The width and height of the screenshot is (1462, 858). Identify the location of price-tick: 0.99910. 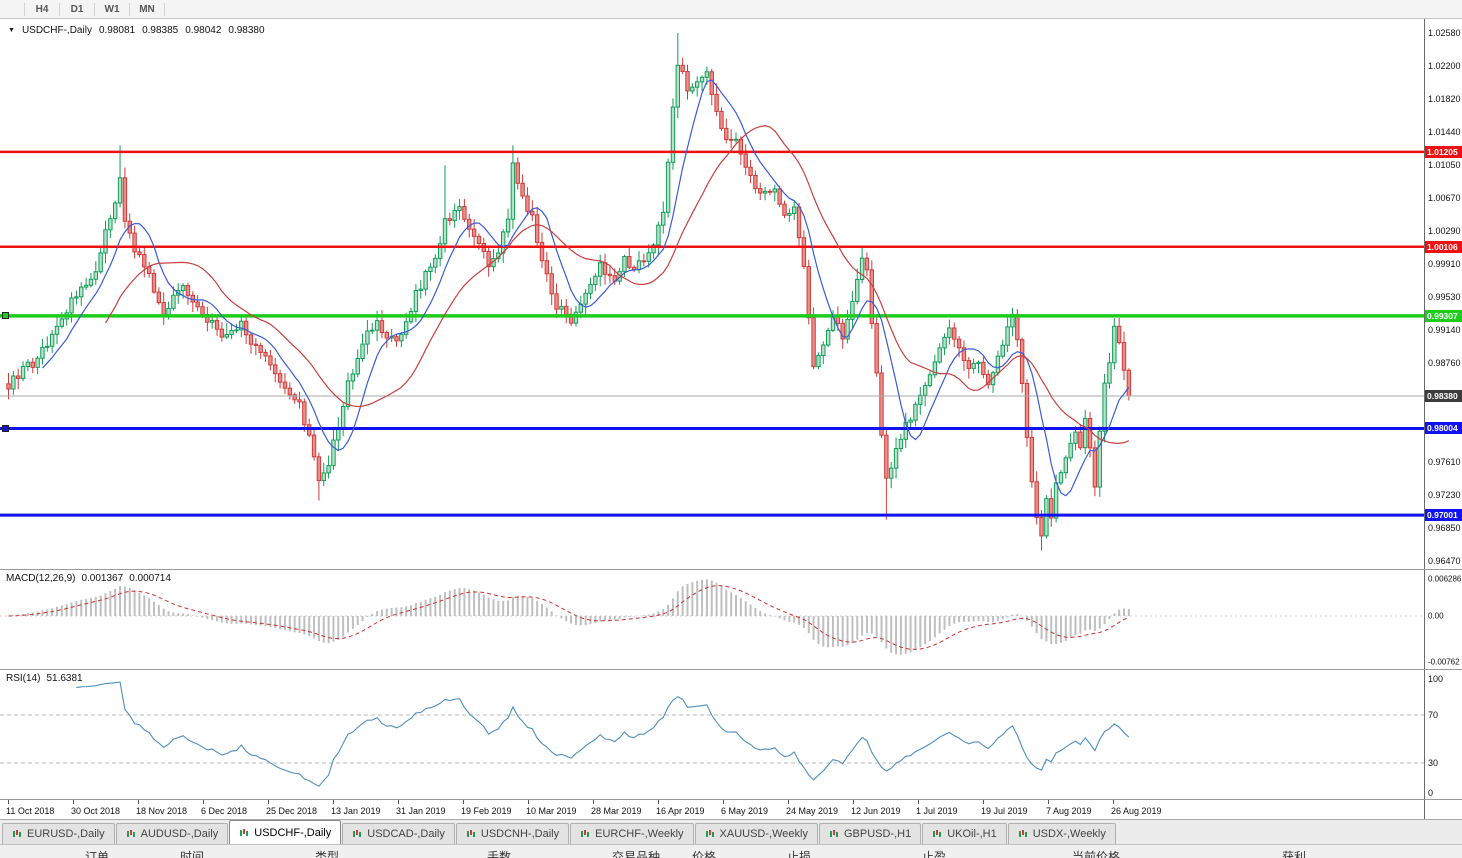
(1444, 263).